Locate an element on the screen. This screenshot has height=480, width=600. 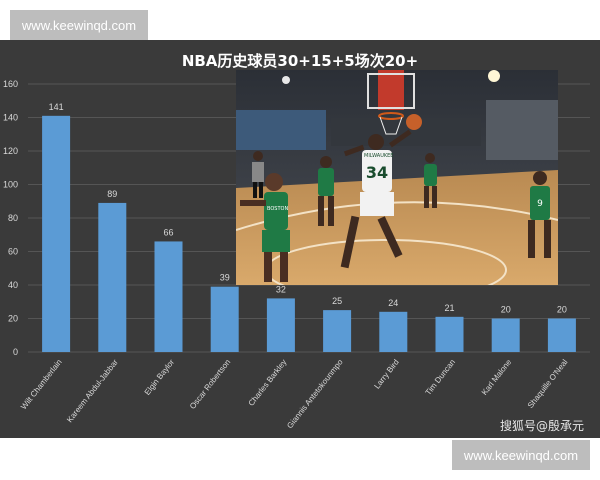
bar-value-label: 24 is located at coordinates (393, 303).